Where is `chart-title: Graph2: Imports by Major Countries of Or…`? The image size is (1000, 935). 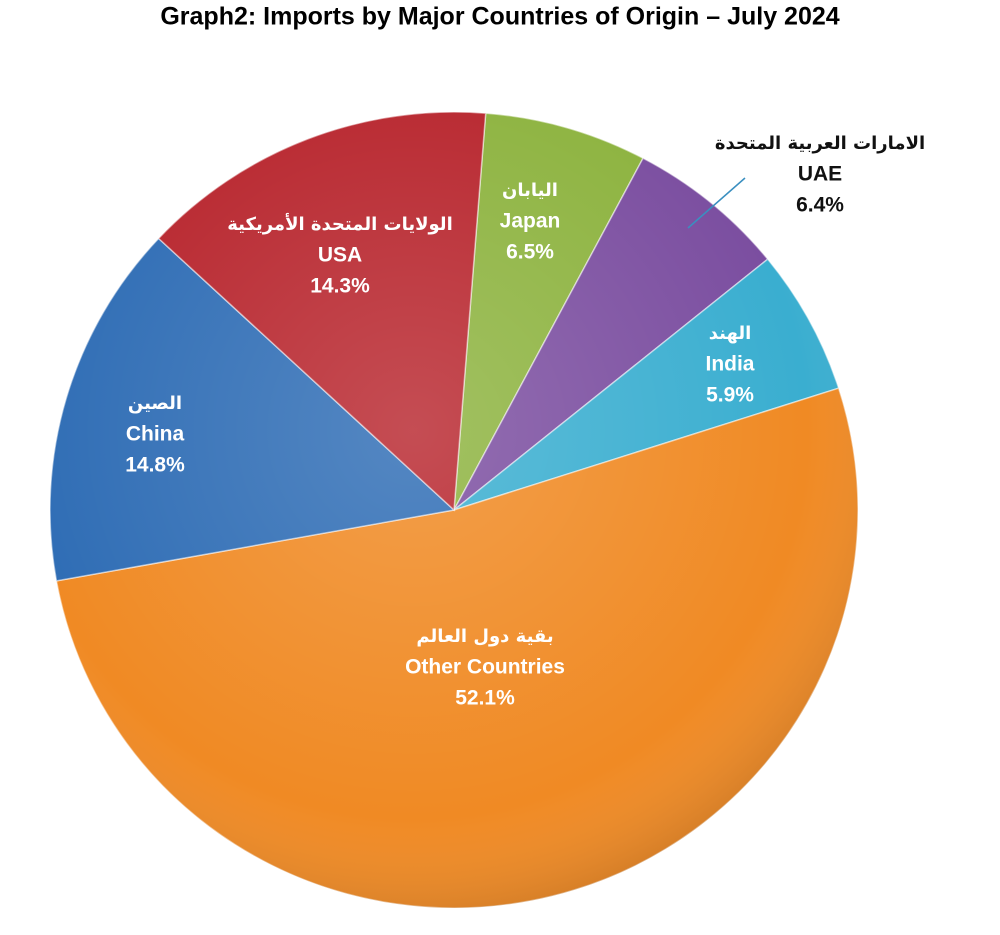 chart-title: Graph2: Imports by Major Countries of Or… is located at coordinates (499, 17).